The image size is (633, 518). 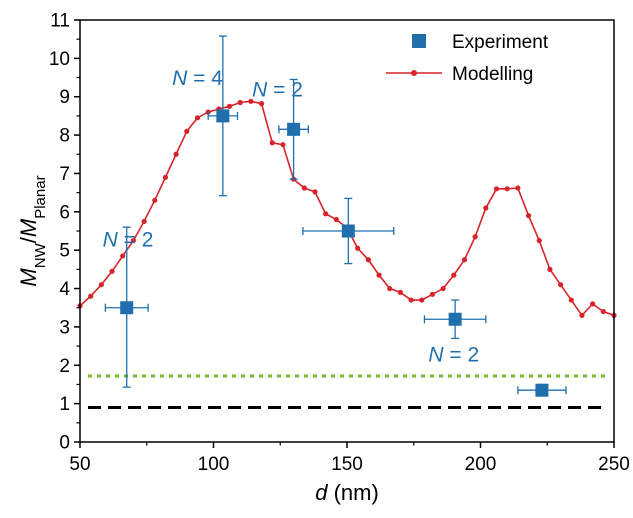 I want to click on legend-modelling-marker, so click(x=414, y=73).